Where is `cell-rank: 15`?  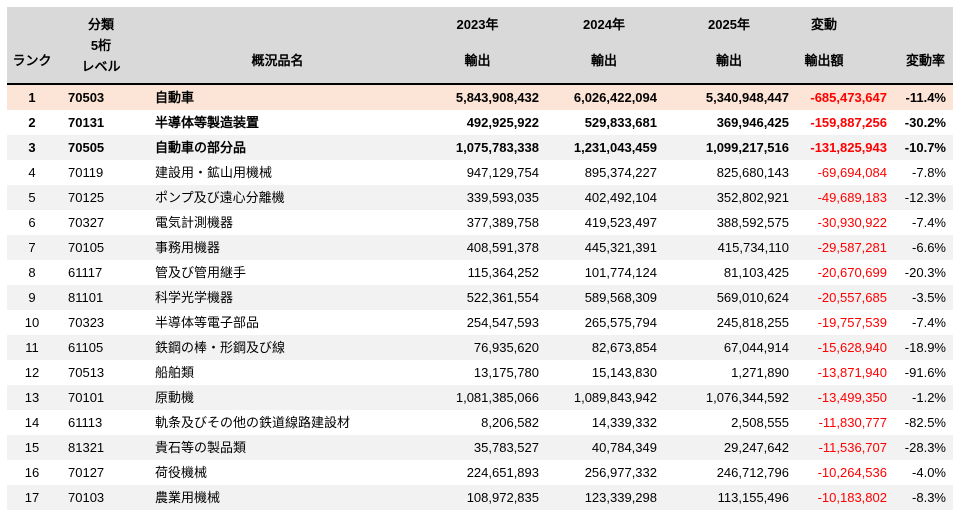
cell-rank: 15 is located at coordinates (32, 447).